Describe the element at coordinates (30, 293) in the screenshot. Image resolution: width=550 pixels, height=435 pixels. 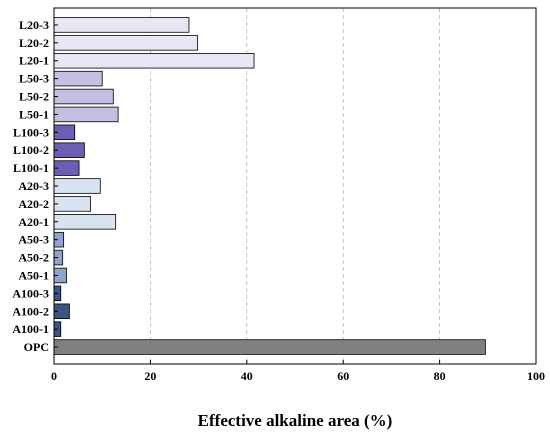
I see `y-tick-label: A100-3` at that location.